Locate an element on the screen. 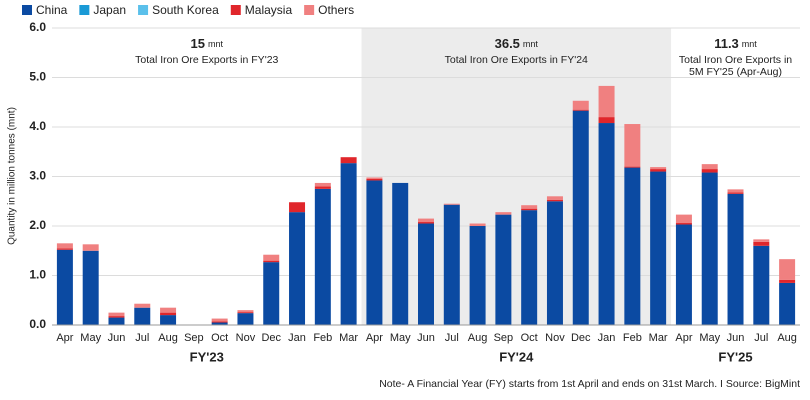 The width and height of the screenshot is (810, 400). group-label: FY'24 is located at coordinates (516, 356).